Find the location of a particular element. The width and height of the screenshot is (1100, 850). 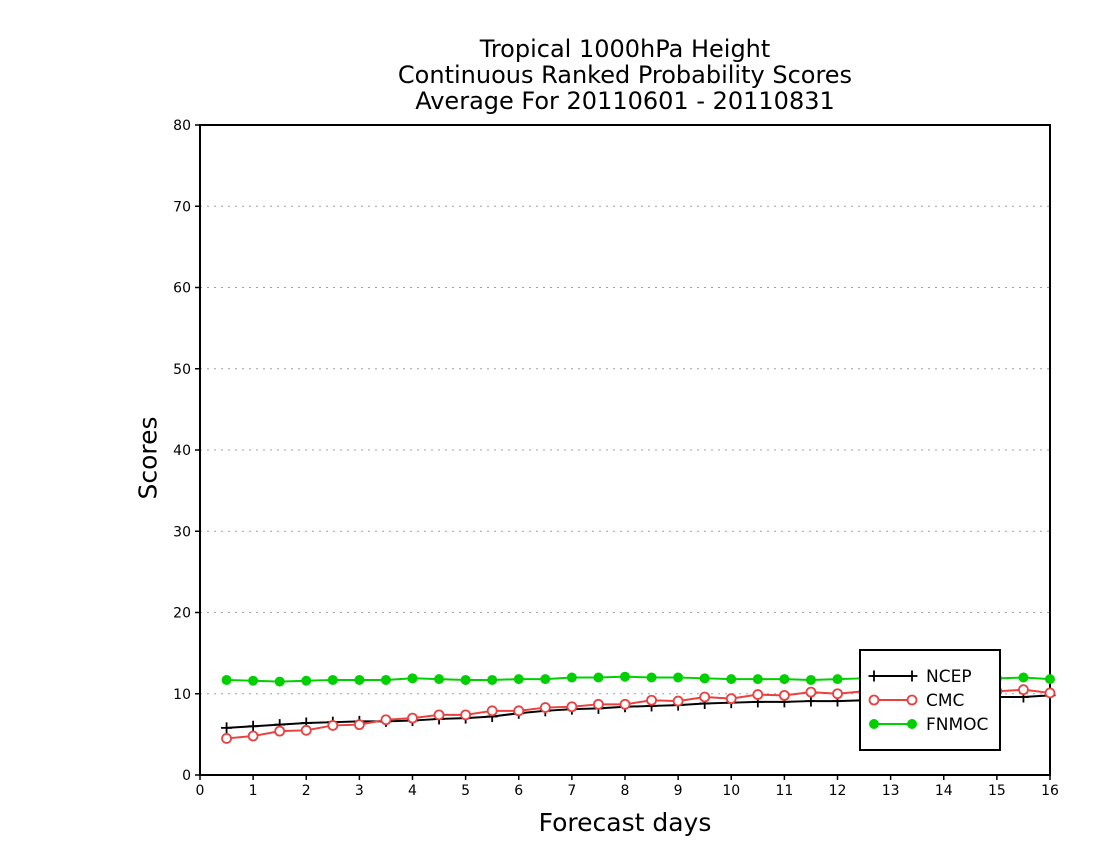

y-tick-label: 40 is located at coordinates (182, 451).